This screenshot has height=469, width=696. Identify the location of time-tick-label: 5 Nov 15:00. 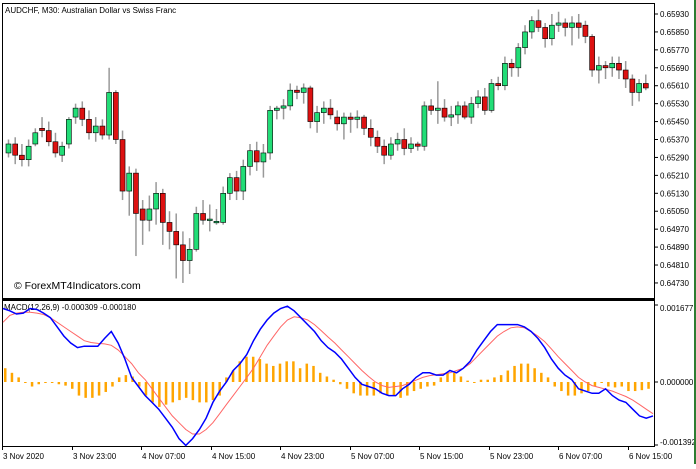
(442, 456).